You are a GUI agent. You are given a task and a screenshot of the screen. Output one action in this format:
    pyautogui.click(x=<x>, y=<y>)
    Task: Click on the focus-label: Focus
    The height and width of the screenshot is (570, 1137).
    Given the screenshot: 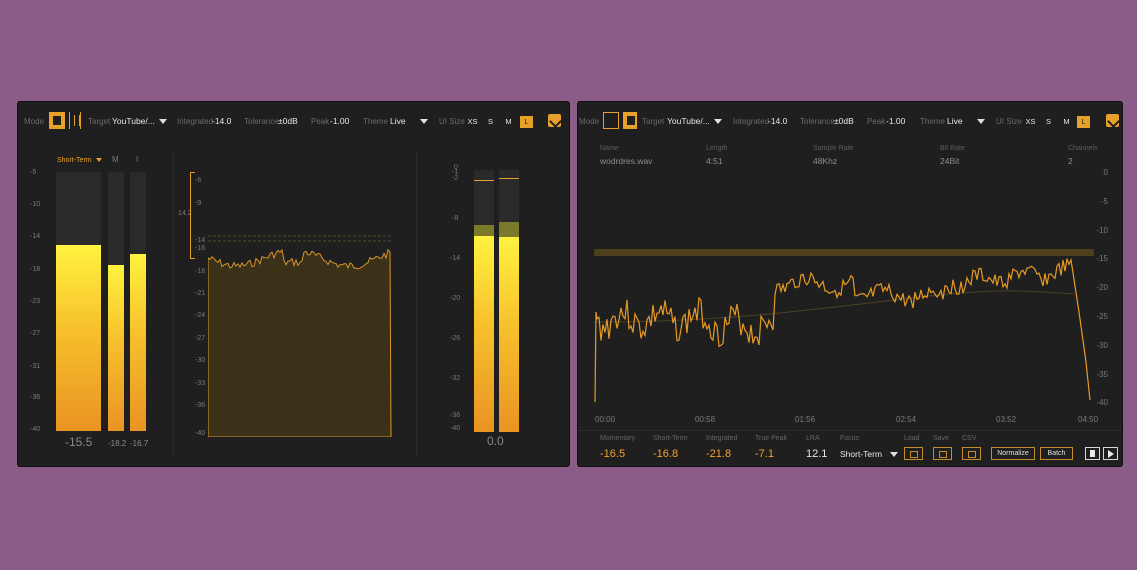 What is the action you would take?
    pyautogui.click(x=850, y=438)
    